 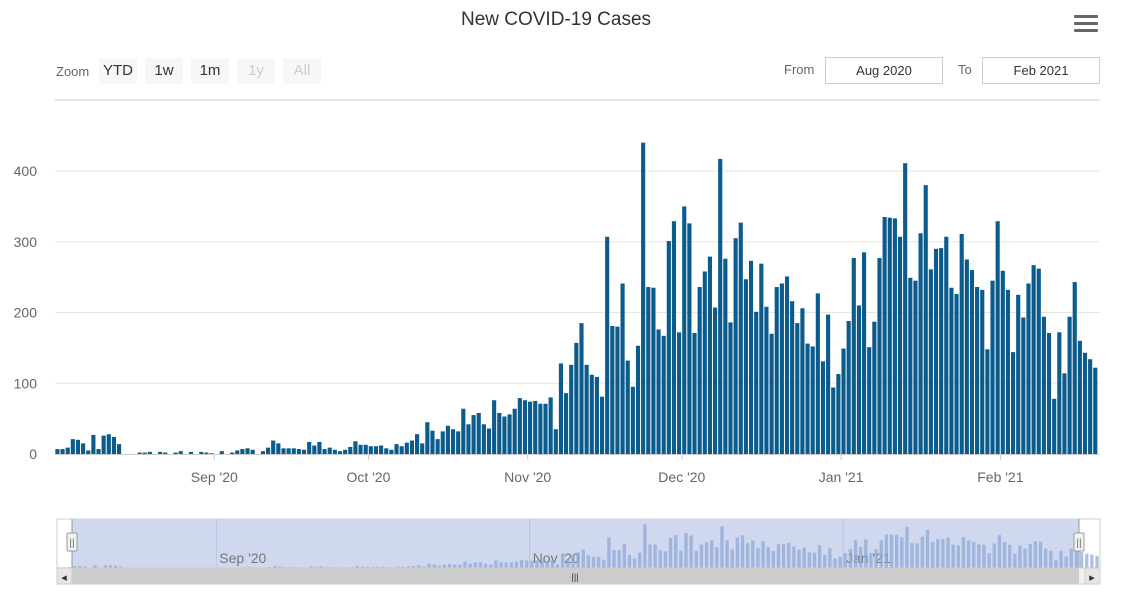 What do you see at coordinates (302, 71) in the screenshot?
I see `zoom-all-button: All` at bounding box center [302, 71].